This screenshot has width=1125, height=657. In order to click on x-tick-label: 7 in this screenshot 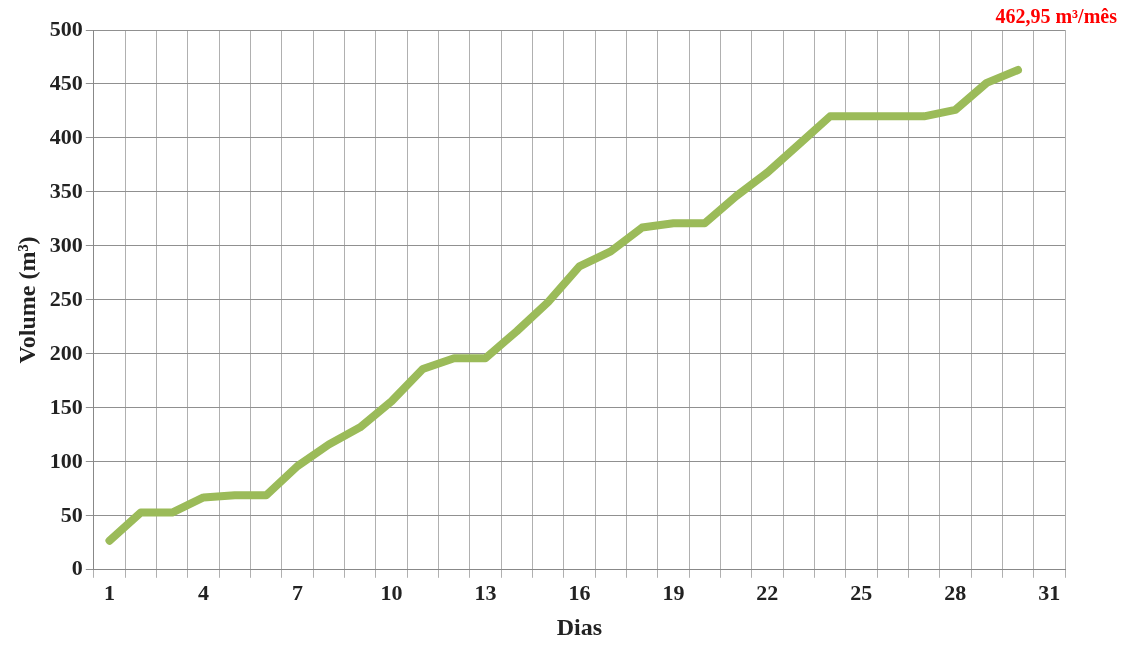, I will do `click(297, 592)`.